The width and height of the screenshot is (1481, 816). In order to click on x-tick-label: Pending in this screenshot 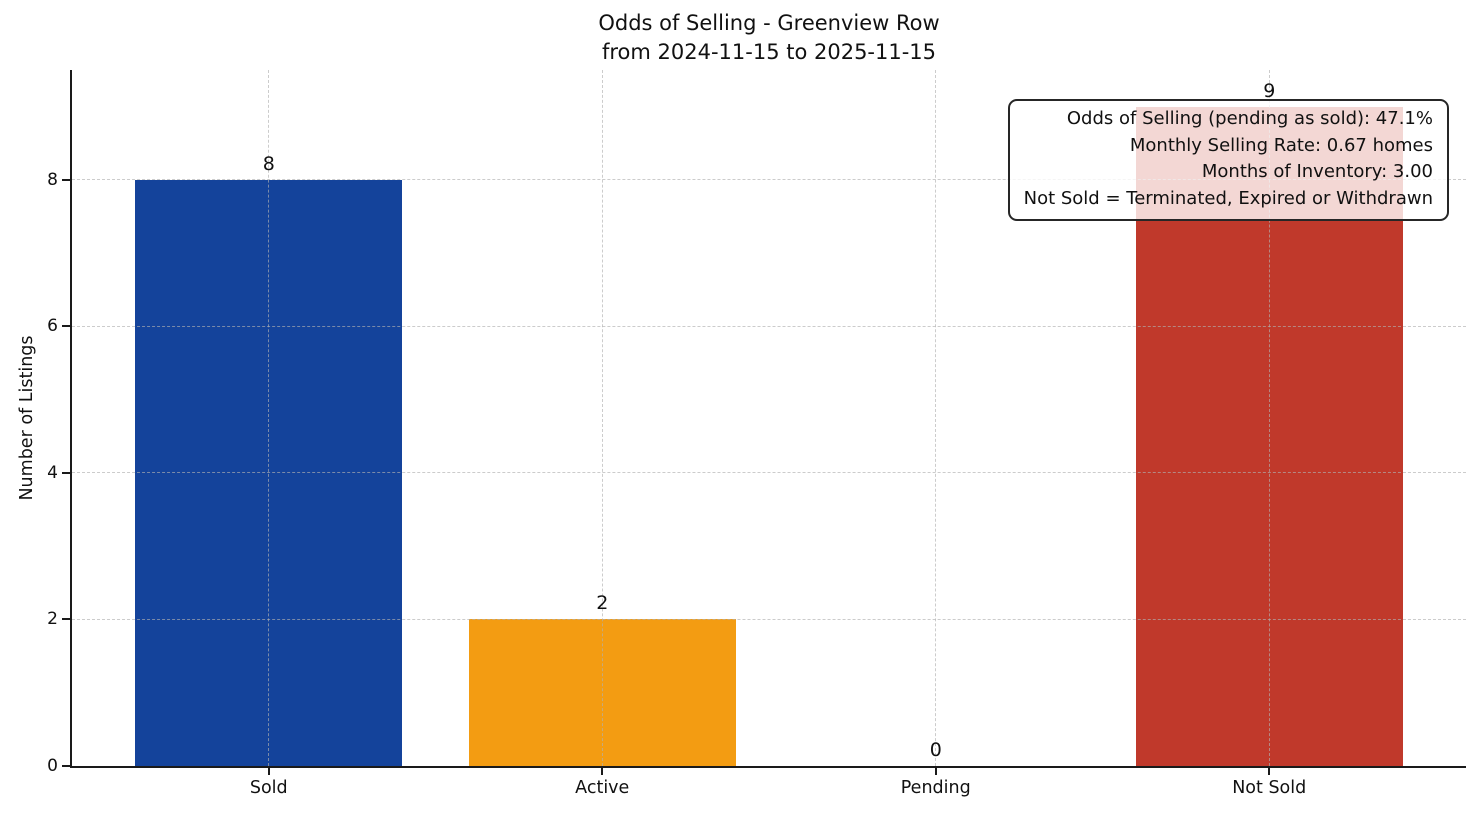, I will do `click(935, 788)`.